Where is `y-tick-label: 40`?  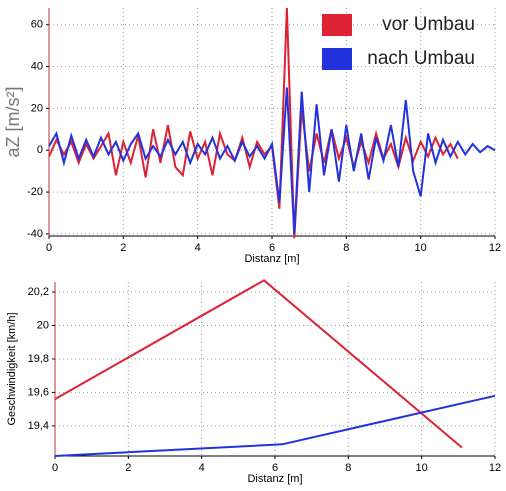
y-tick-label: 40 is located at coordinates (37, 66).